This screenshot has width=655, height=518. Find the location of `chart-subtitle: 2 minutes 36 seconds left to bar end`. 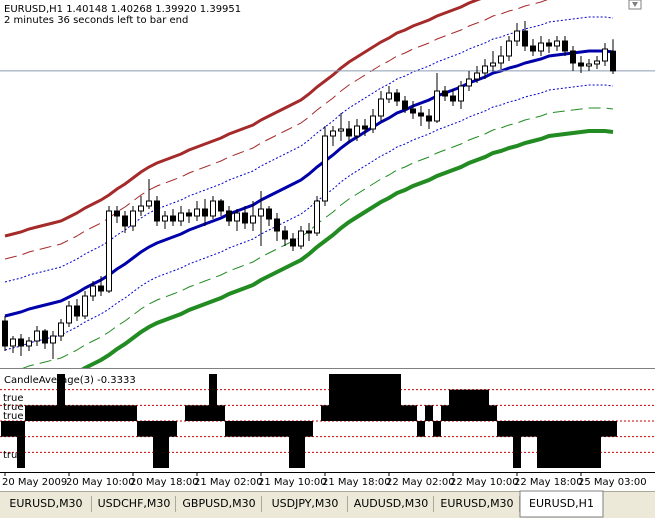

chart-subtitle: 2 minutes 36 seconds left to bar end is located at coordinates (96, 20).